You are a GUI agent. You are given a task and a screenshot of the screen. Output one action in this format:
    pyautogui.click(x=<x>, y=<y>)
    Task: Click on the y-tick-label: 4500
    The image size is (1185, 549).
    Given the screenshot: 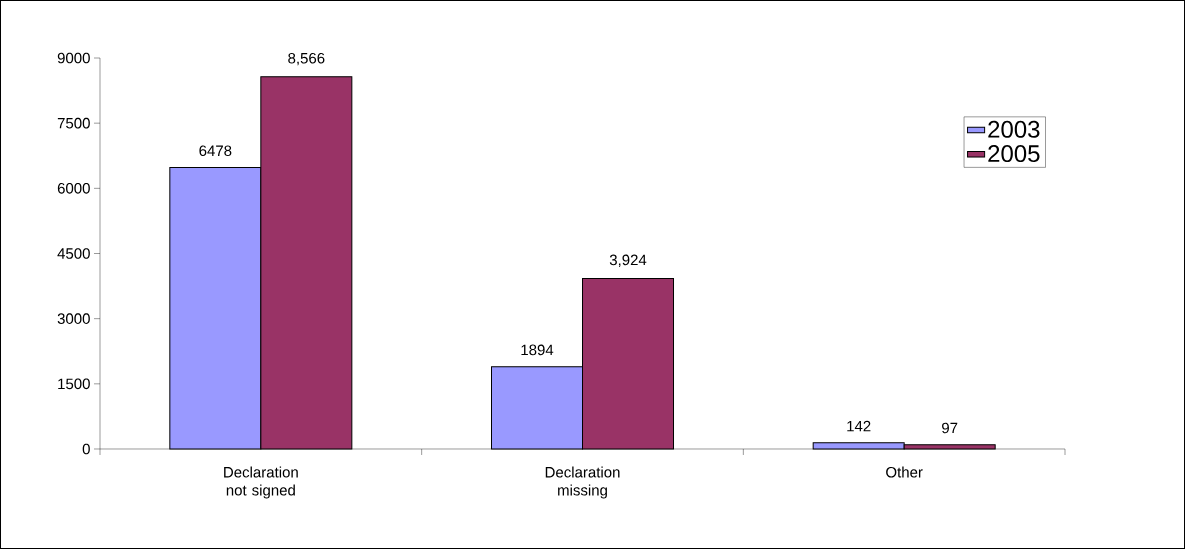 What is the action you would take?
    pyautogui.click(x=73, y=253)
    